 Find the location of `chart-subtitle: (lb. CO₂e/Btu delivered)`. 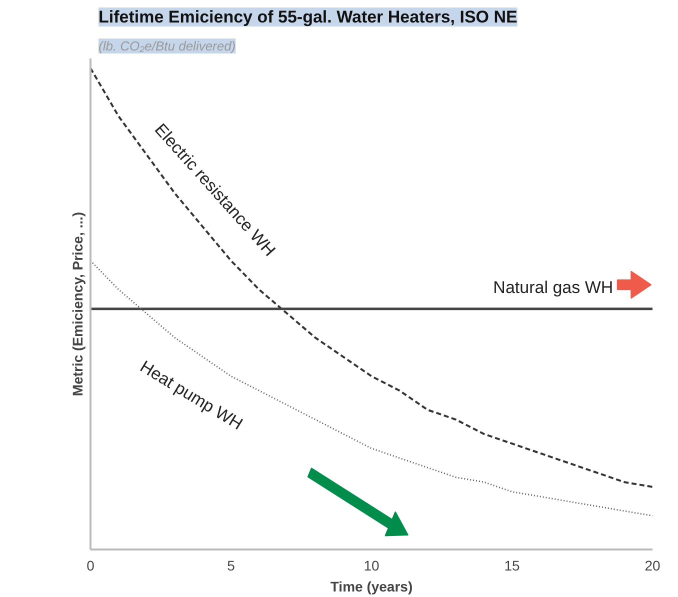

chart-subtitle: (lb. CO₂e/Btu delivered) is located at coordinates (167, 46).